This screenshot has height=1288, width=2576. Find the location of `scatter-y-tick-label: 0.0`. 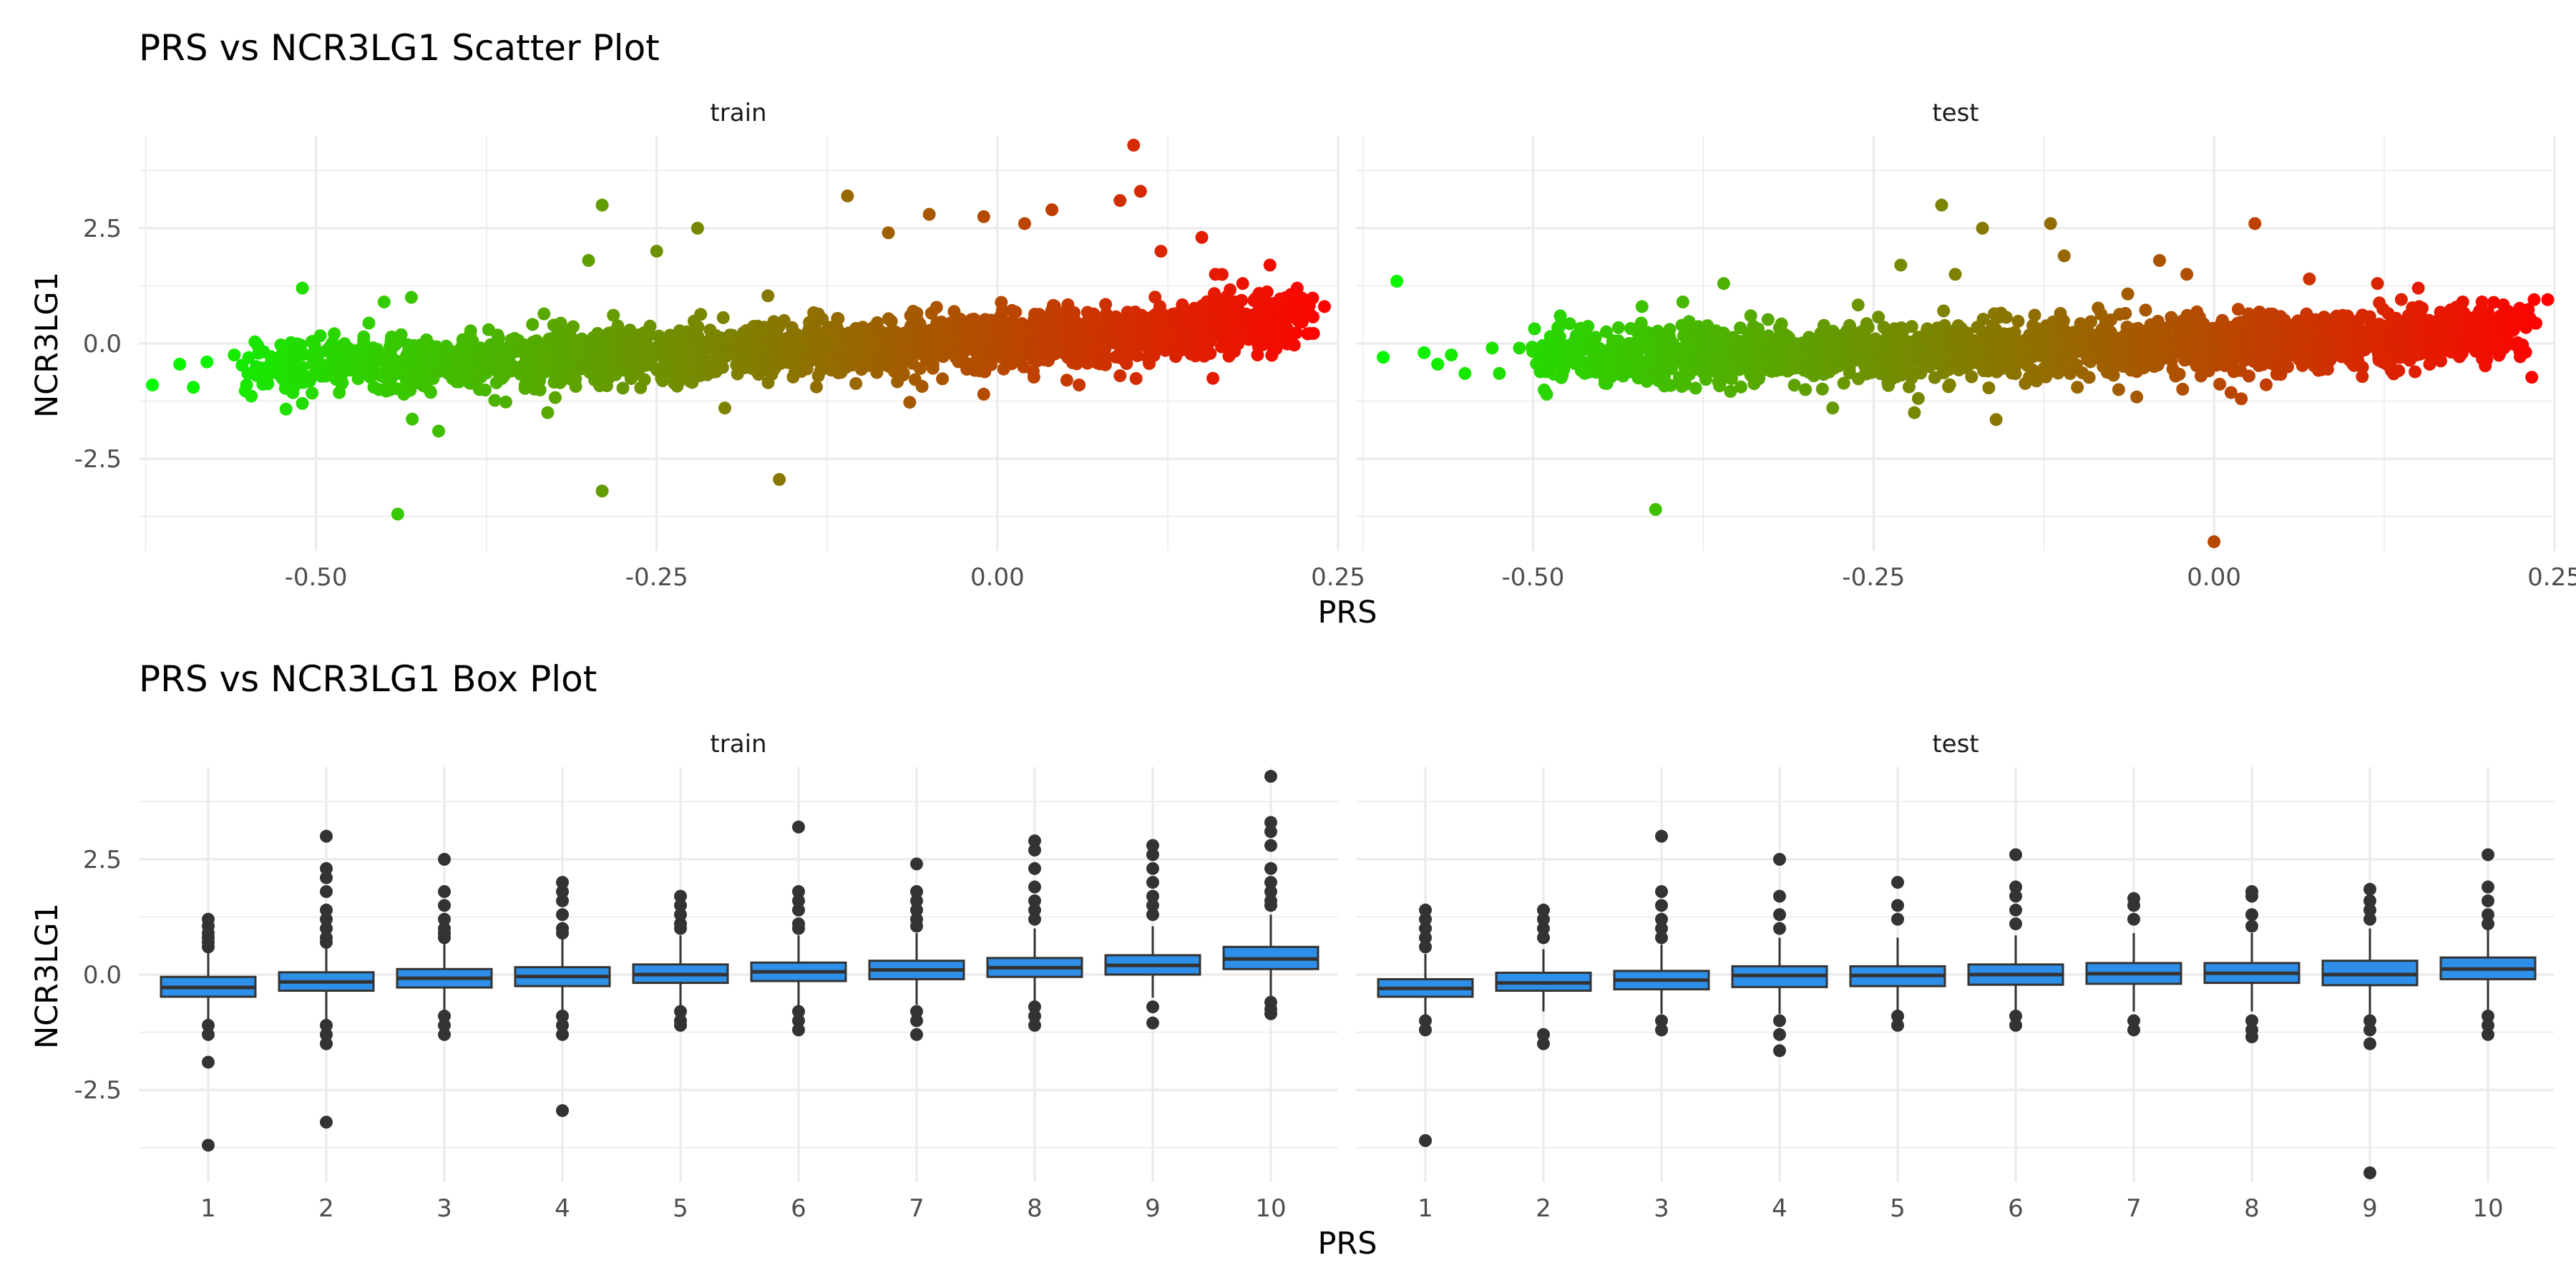

scatter-y-tick-label: 0.0 is located at coordinates (102, 344).